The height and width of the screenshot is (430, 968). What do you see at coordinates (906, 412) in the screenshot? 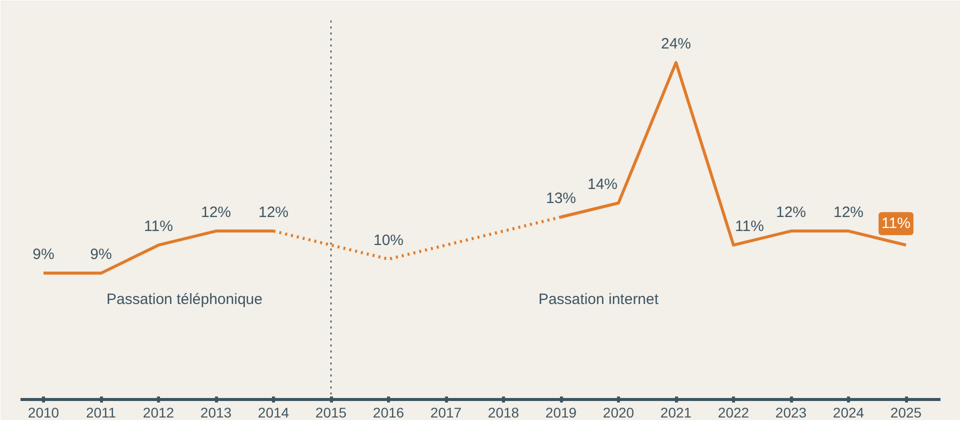
I see `x-tick-label: 2025` at bounding box center [906, 412].